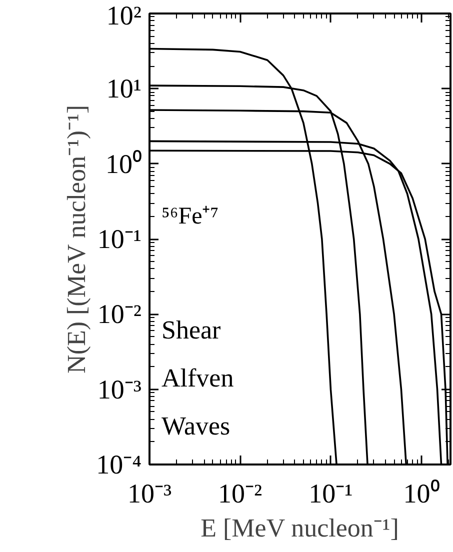  I want to click on x-tick-label: 10⁰, so click(421, 493).